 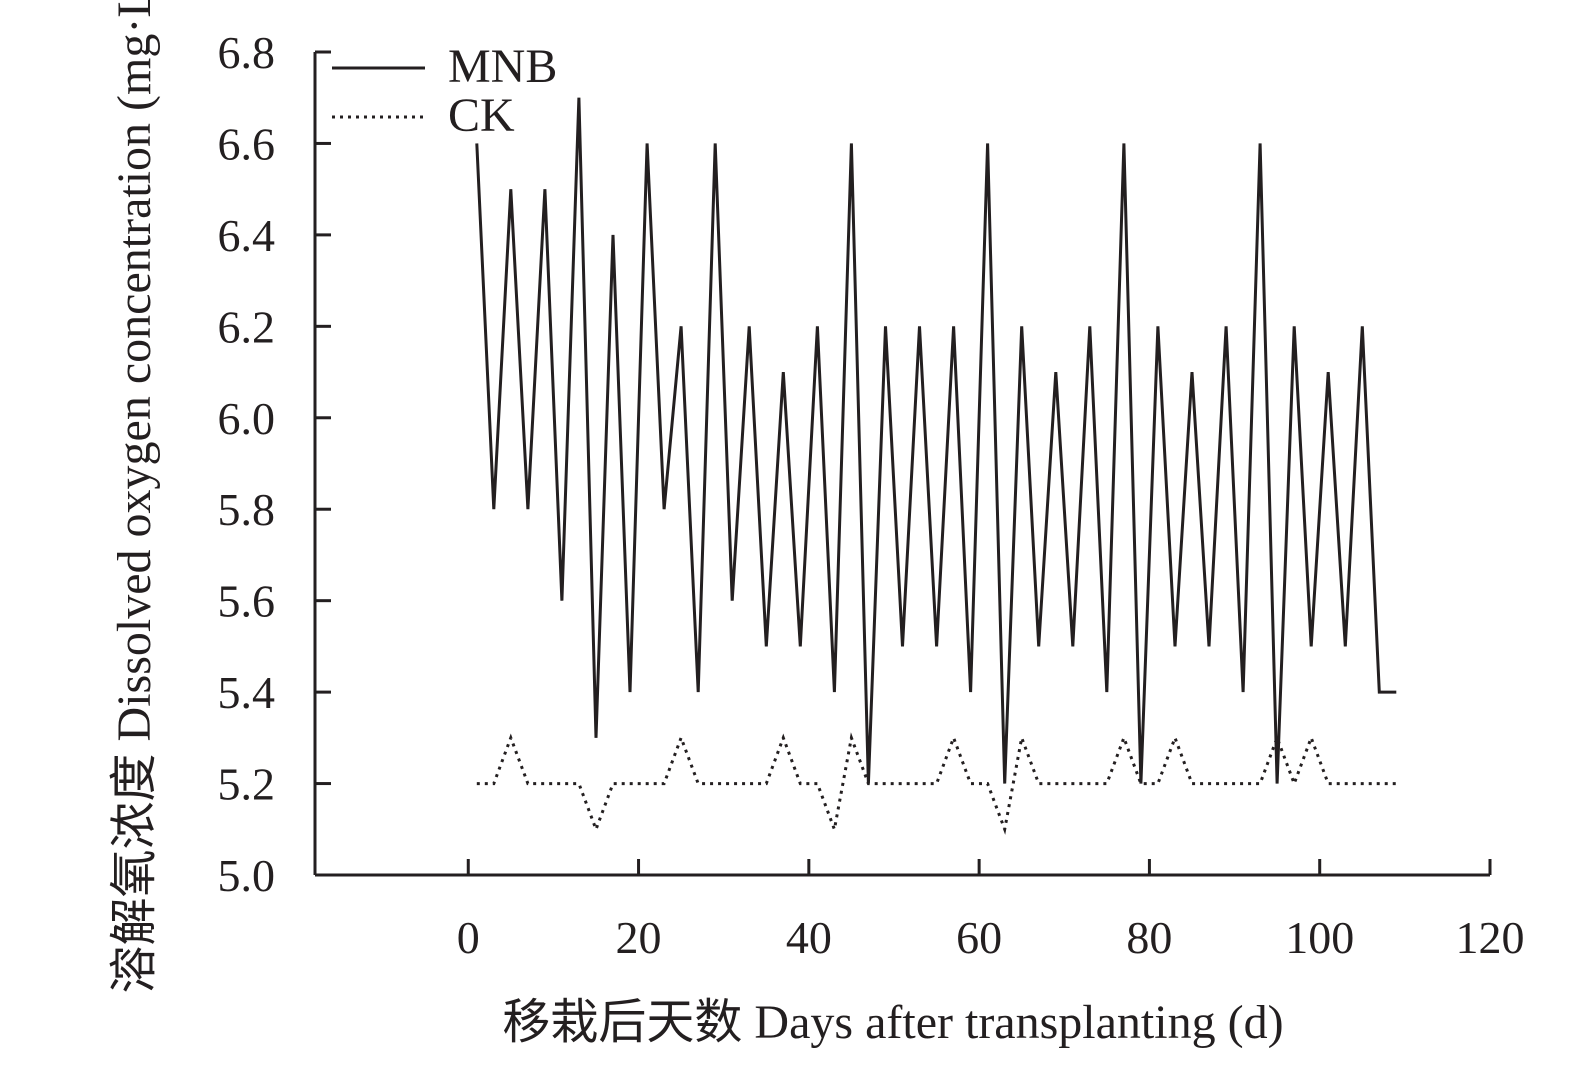 I want to click on x-tick-label: 40, so click(x=809, y=937).